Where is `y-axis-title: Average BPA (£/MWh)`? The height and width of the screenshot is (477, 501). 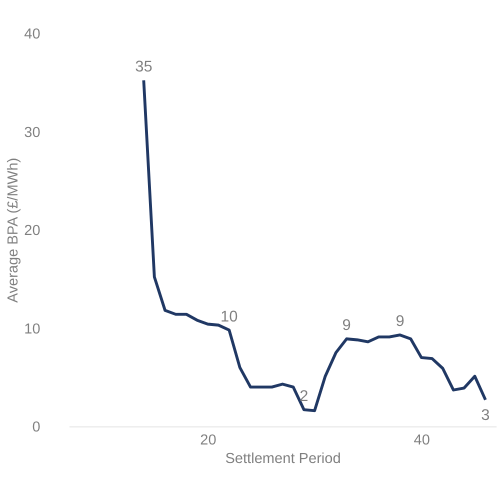 y-axis-title: Average BPA (£/MWh) is located at coordinates (13, 230).